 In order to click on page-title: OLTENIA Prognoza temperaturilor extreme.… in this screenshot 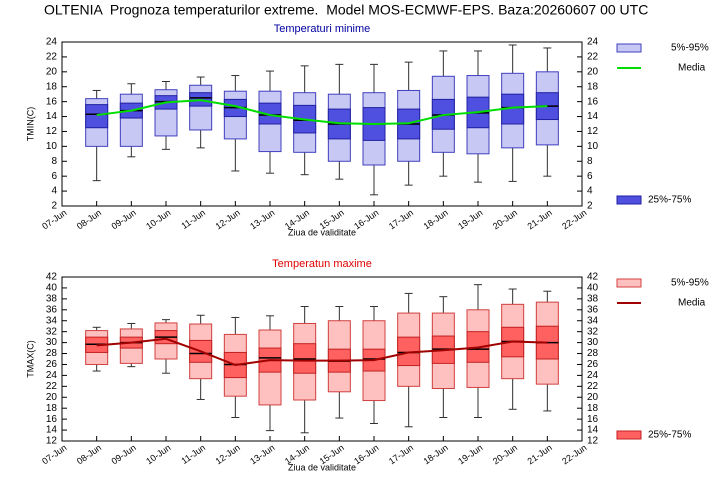, I will do `click(346, 10)`.